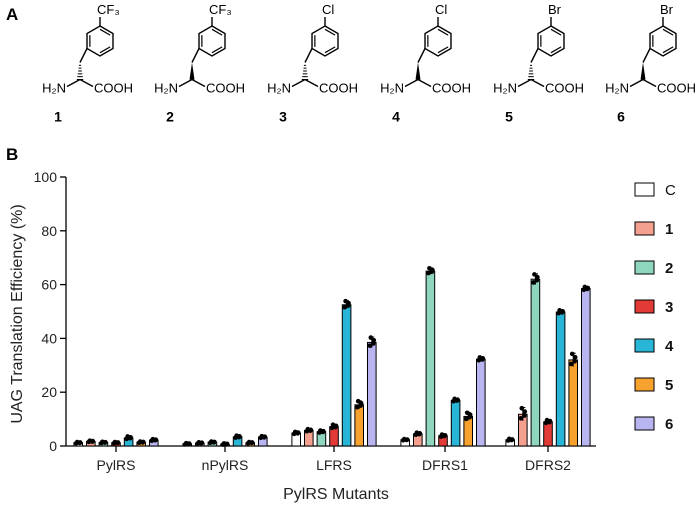 The width and height of the screenshot is (699, 505). I want to click on legend-label-C: C, so click(670, 190).